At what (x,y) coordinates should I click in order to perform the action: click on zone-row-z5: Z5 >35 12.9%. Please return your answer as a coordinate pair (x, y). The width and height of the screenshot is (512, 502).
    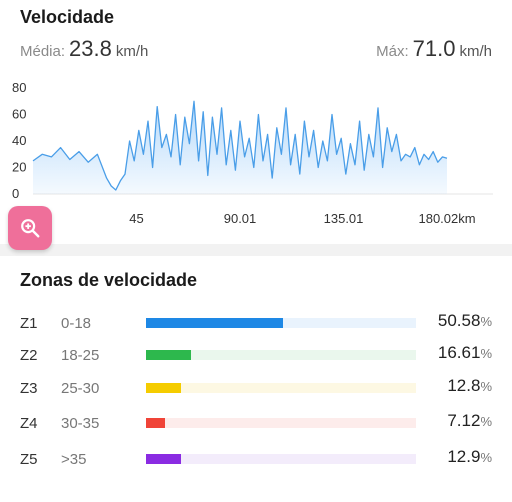
    Looking at the image, I should click on (256, 460).